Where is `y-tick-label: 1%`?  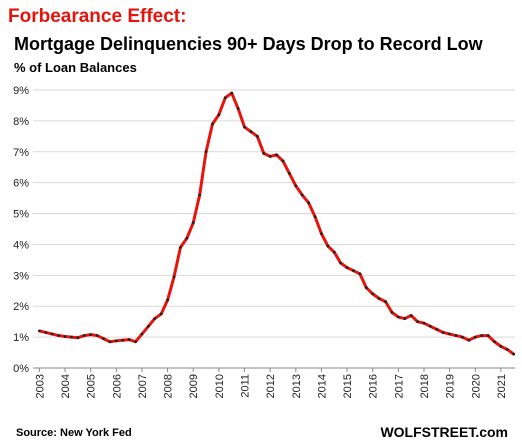
y-tick-label: 1% is located at coordinates (21, 338).